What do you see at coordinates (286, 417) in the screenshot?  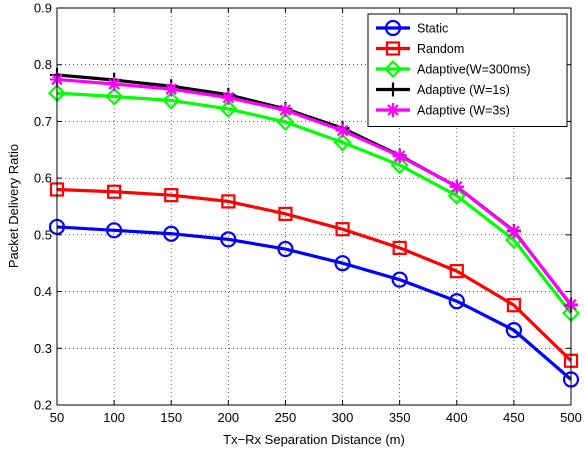 I see `x-tick-label: 250` at bounding box center [286, 417].